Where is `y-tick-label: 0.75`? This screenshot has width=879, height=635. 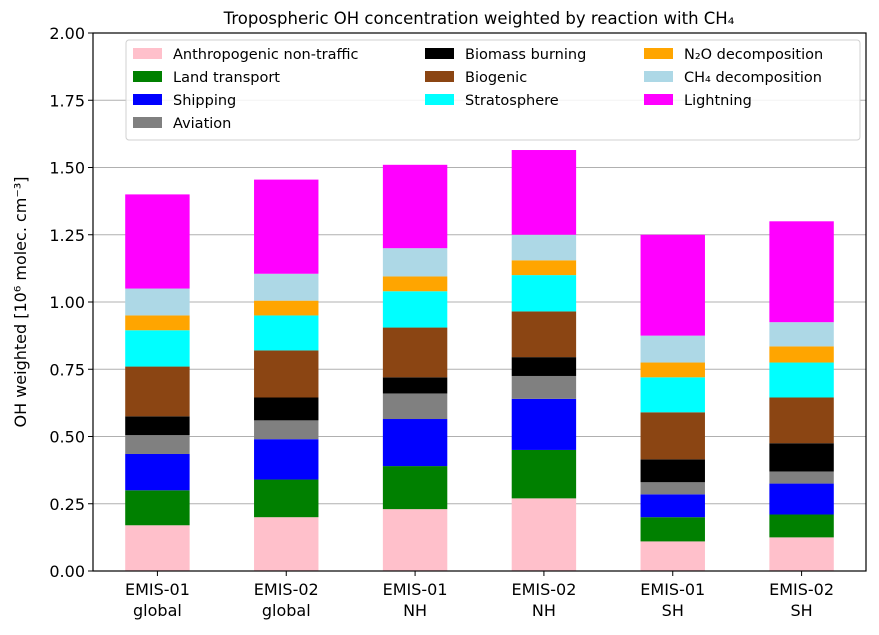
y-tick-label: 0.75 is located at coordinates (67, 369).